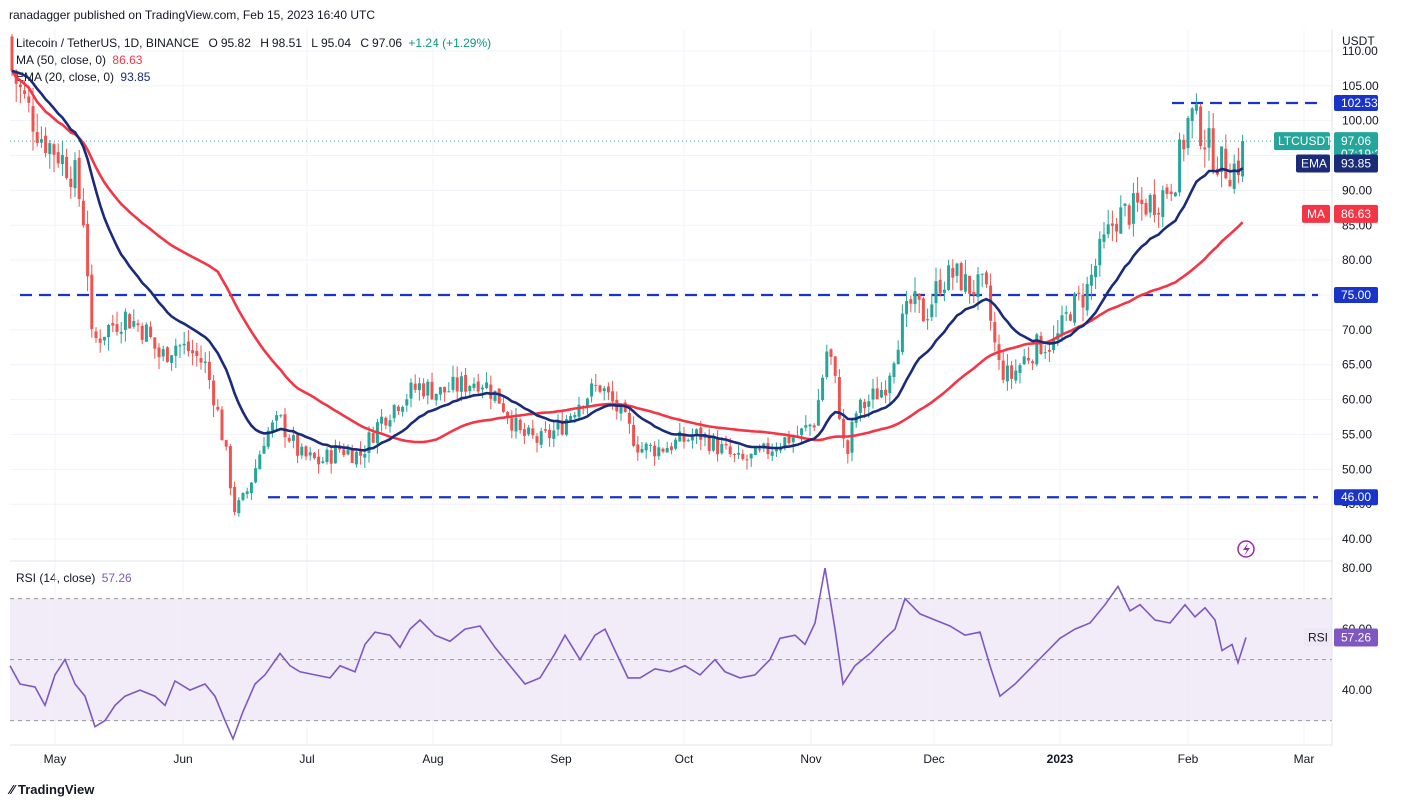  Describe the element at coordinates (1316, 214) in the screenshot. I see `ma-name-badge-text: MA` at that location.